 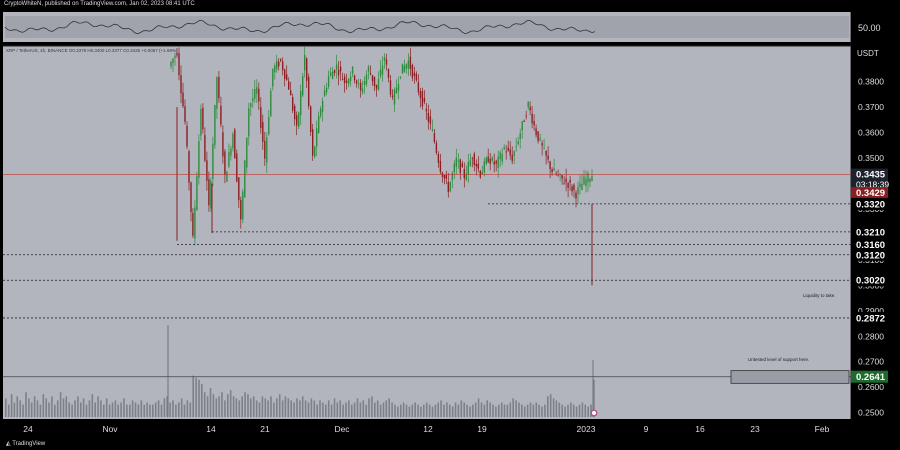 What do you see at coordinates (869, 280) in the screenshot?
I see `level-tag-bg` at bounding box center [869, 280].